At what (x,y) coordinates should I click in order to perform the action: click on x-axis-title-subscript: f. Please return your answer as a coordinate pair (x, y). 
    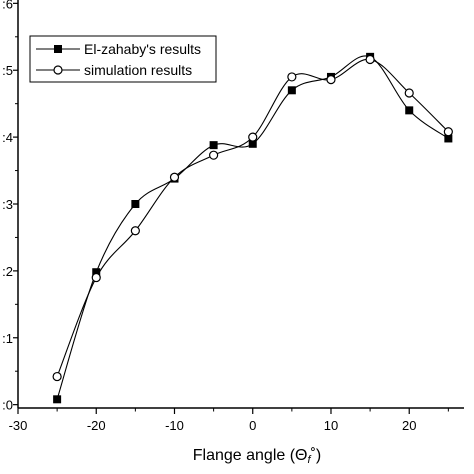
    Looking at the image, I should click on (310, 460).